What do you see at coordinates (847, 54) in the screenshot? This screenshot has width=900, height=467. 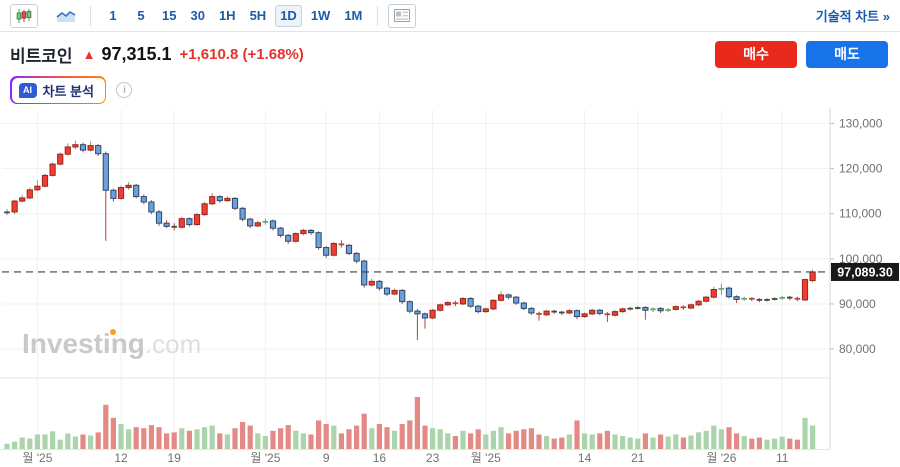 I see `sell-button: 매도` at bounding box center [847, 54].